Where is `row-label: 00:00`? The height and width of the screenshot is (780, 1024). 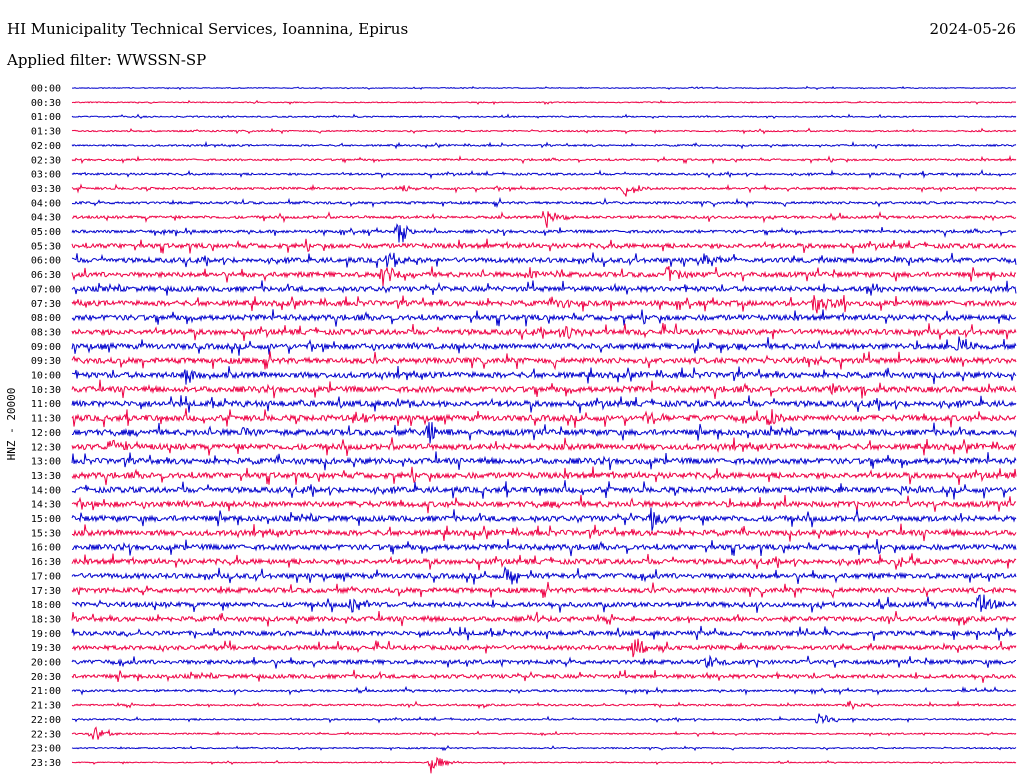 row-label: 00:00 is located at coordinates (46, 89).